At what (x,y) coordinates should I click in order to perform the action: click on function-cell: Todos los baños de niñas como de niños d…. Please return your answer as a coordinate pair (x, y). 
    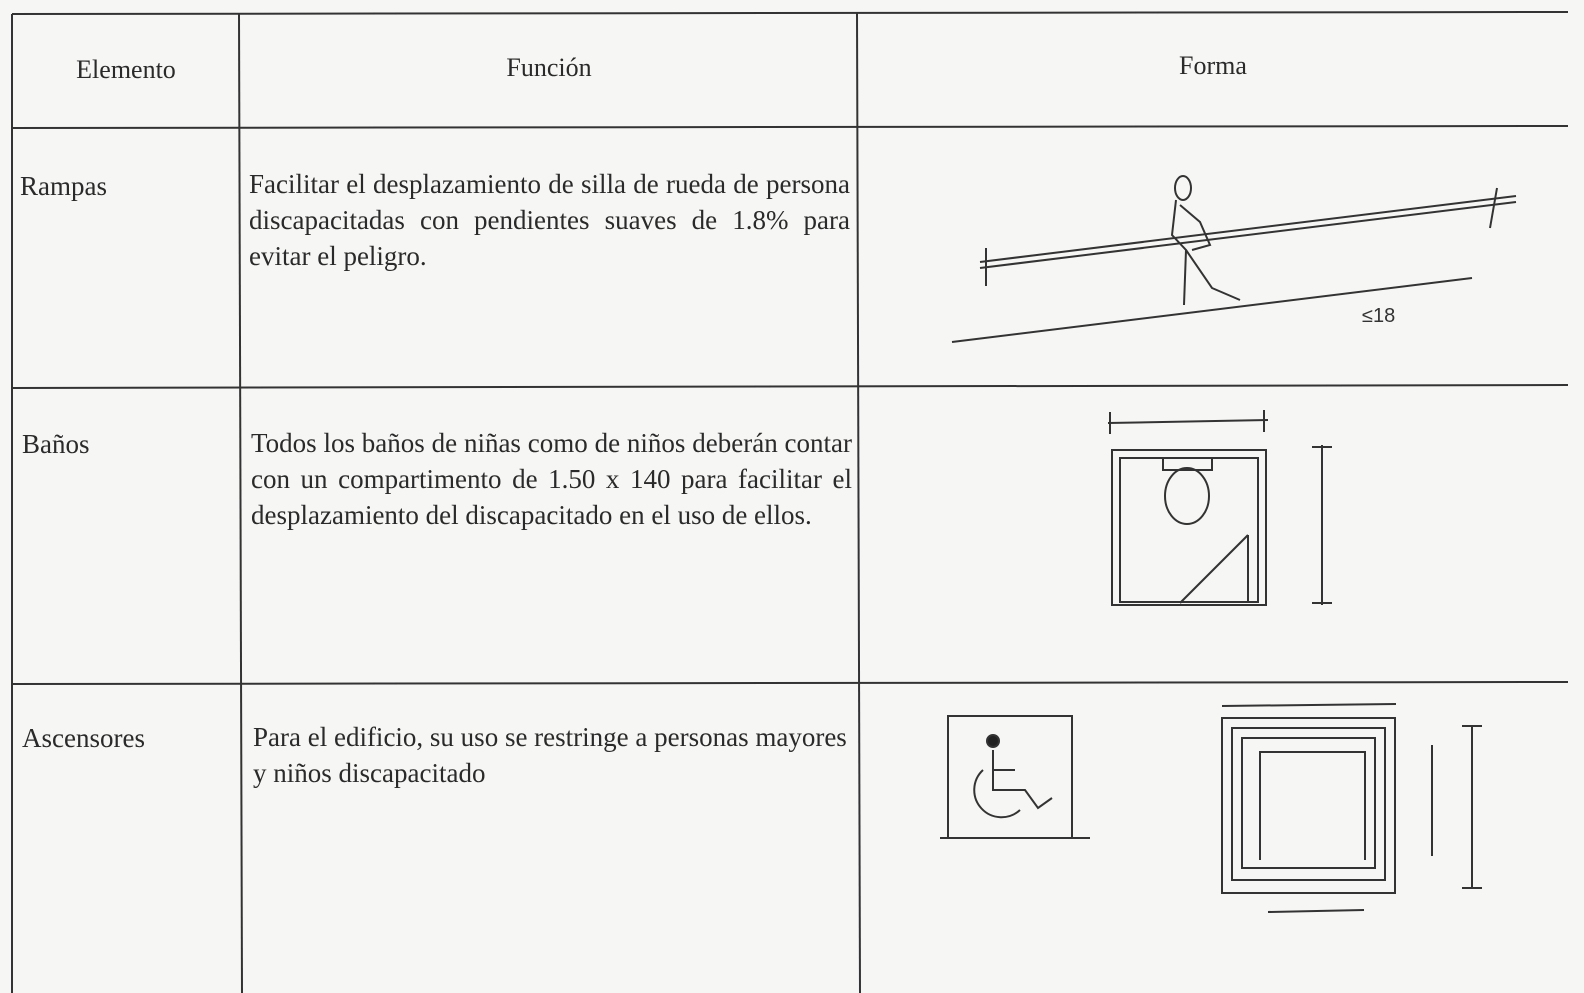
    Looking at the image, I should click on (551, 479).